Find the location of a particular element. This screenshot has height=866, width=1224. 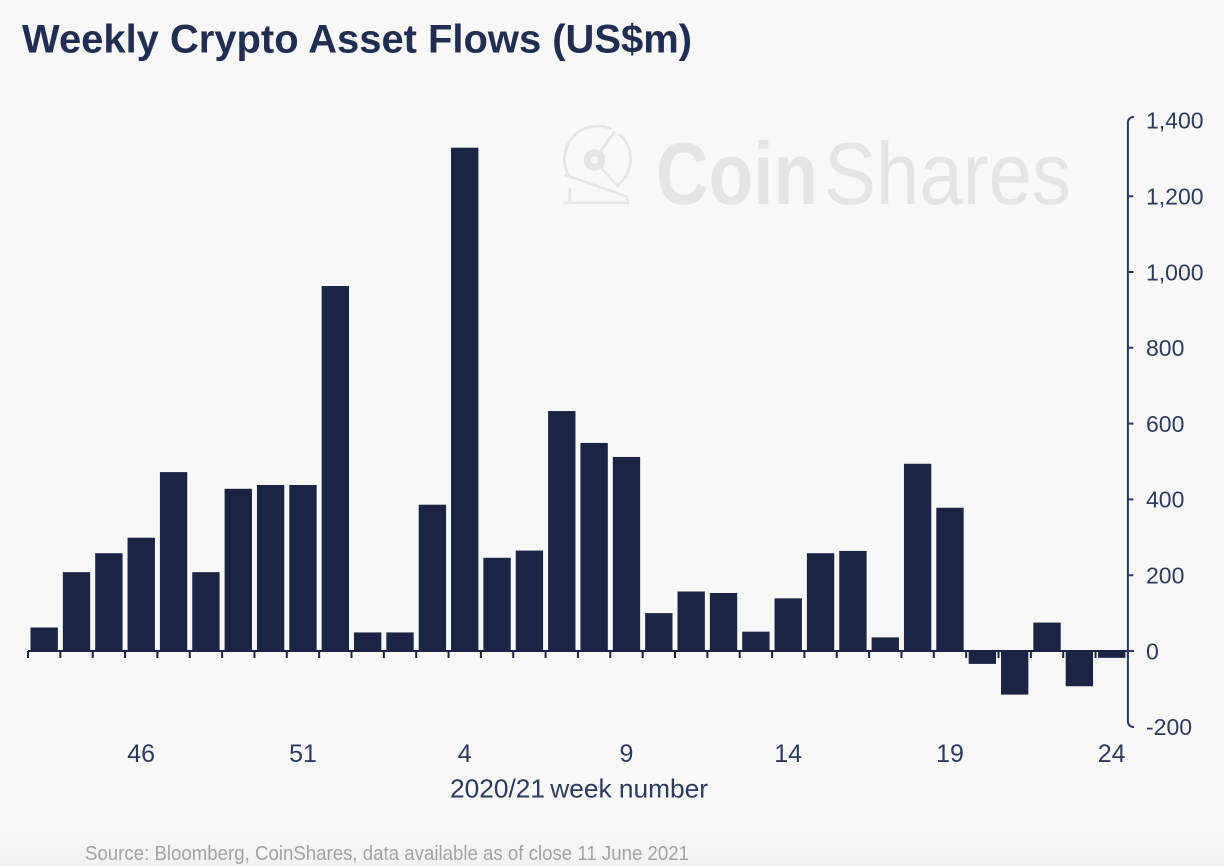

svg-text: Coin is located at coordinates (737, 173).